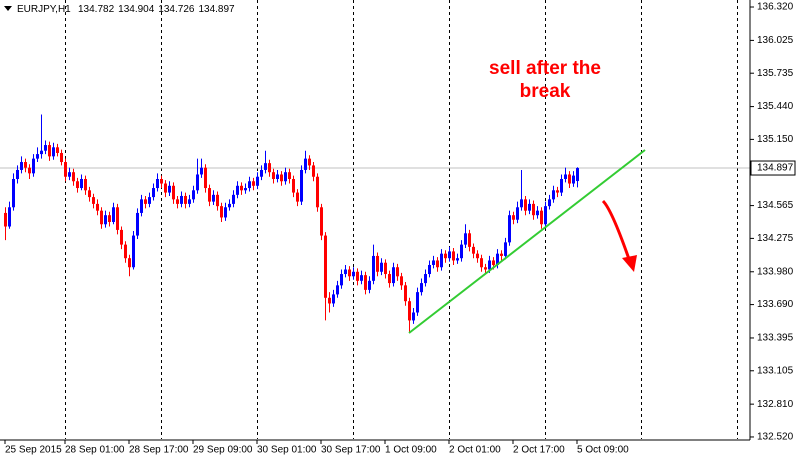 The height and width of the screenshot is (459, 796). What do you see at coordinates (775, 106) in the screenshot?
I see `y-tick-label: 135.440` at bounding box center [775, 106].